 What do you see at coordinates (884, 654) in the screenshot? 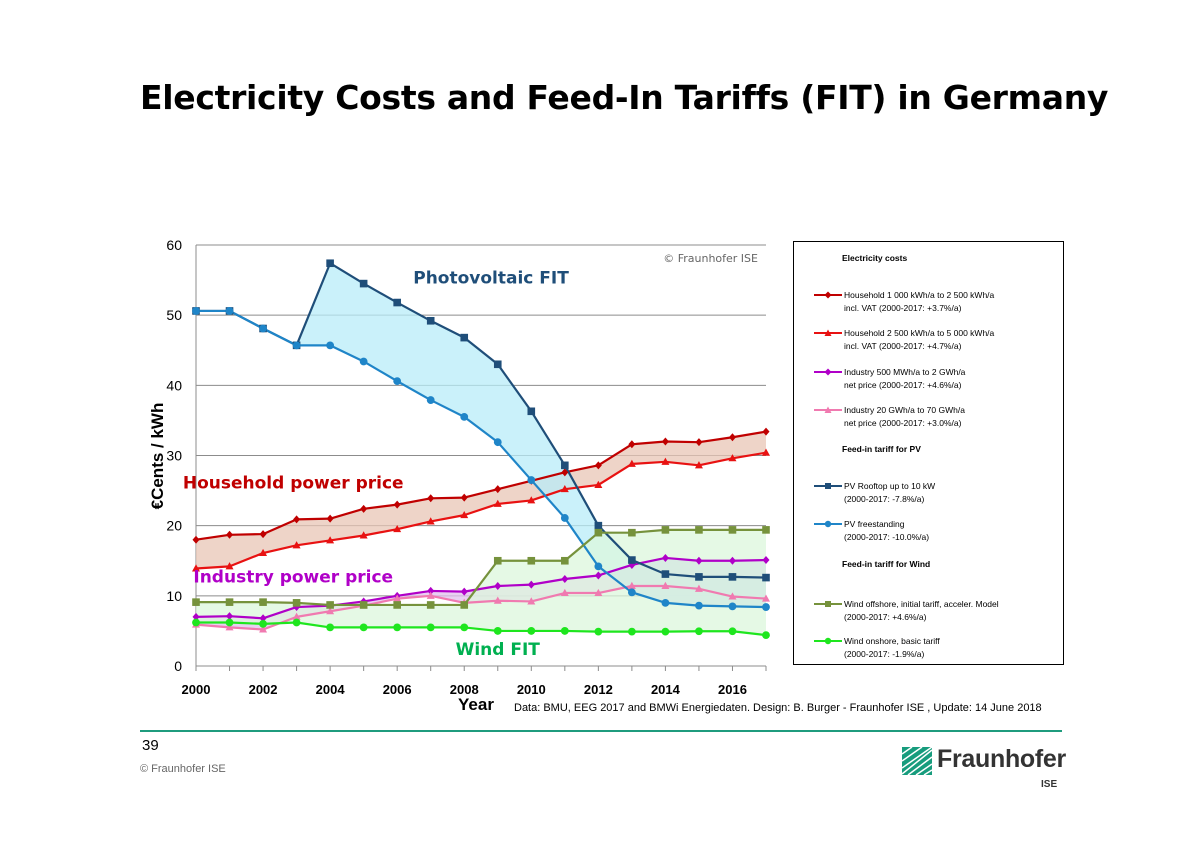
I see `legend-label: (2000-2017: -1.9%/a)` at bounding box center [884, 654].